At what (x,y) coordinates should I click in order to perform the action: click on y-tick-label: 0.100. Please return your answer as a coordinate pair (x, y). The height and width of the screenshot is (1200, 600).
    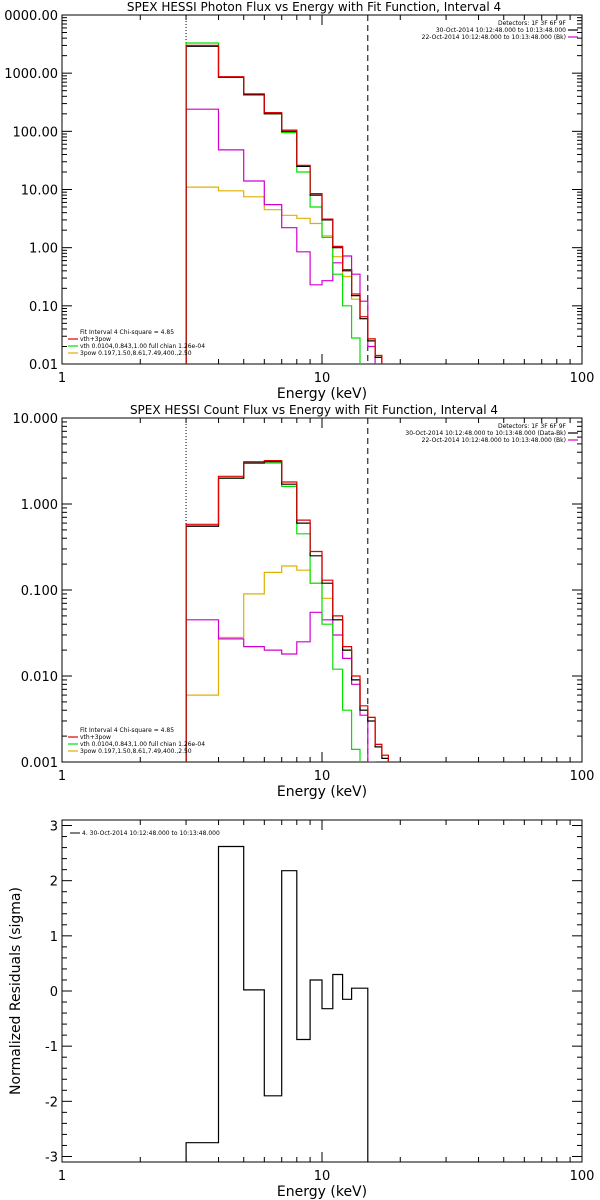
    Looking at the image, I should click on (39, 591).